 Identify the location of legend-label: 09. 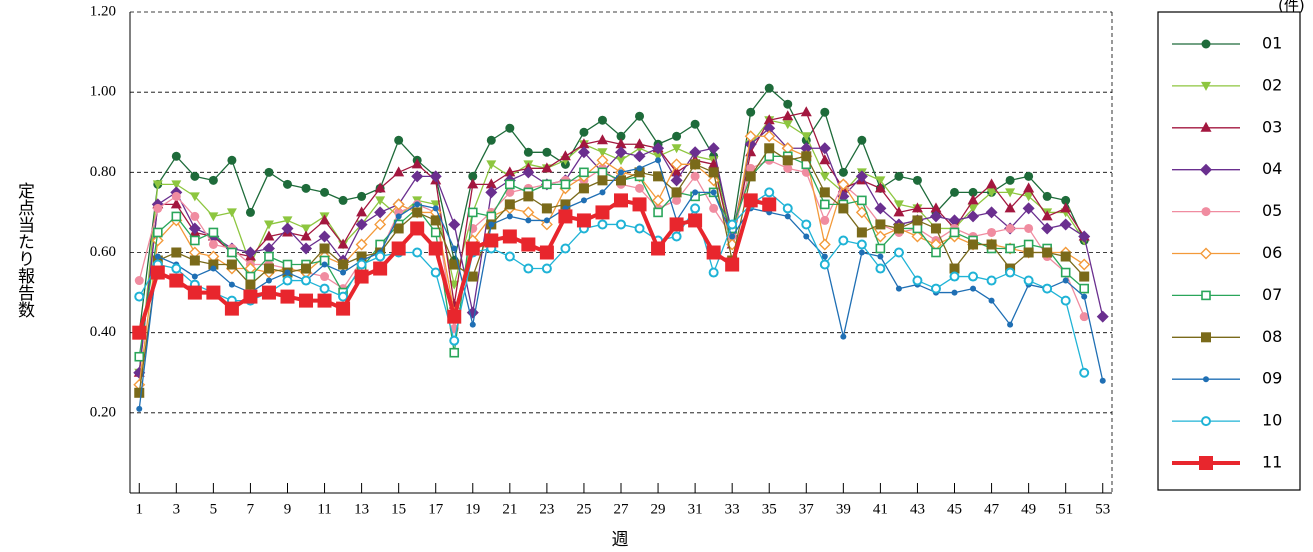
(1272, 378).